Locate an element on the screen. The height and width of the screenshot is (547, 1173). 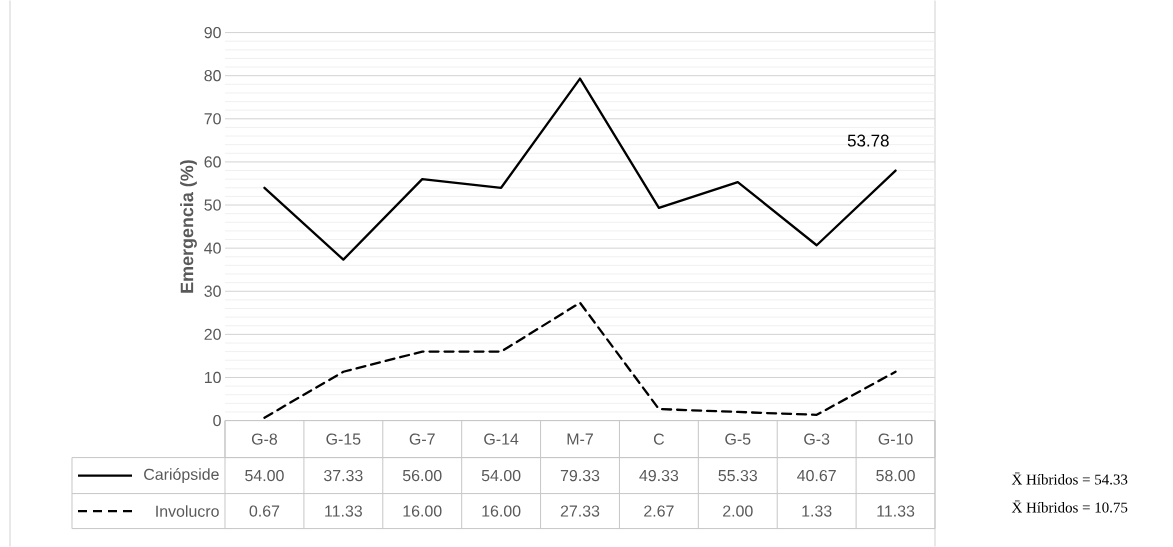
y-tick-label: 70 is located at coordinates (212, 119).